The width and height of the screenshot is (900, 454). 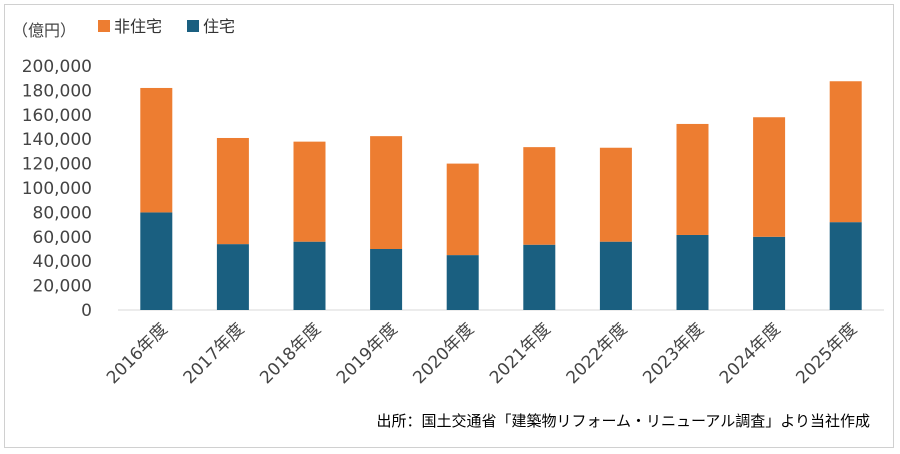 I want to click on x-tick-label-7: 2023年度, so click(x=673, y=353).